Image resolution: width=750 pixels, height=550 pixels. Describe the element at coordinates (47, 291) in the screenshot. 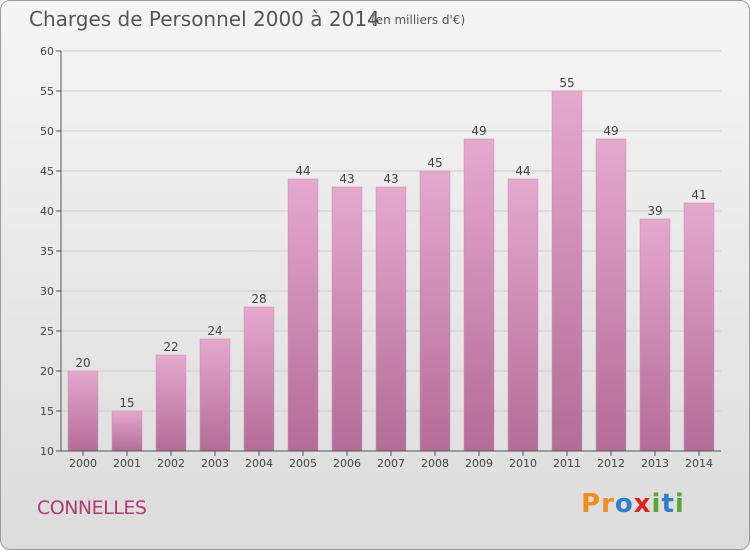

I see `y-tick-label: 30` at that location.